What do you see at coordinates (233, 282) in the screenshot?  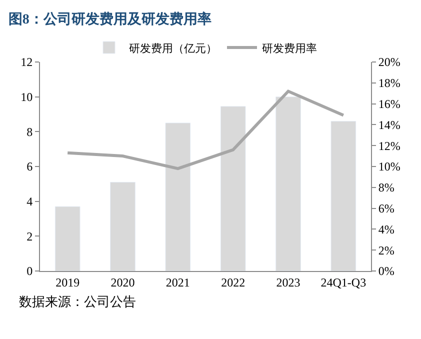 I see `x-tick-label: 2022` at bounding box center [233, 282].